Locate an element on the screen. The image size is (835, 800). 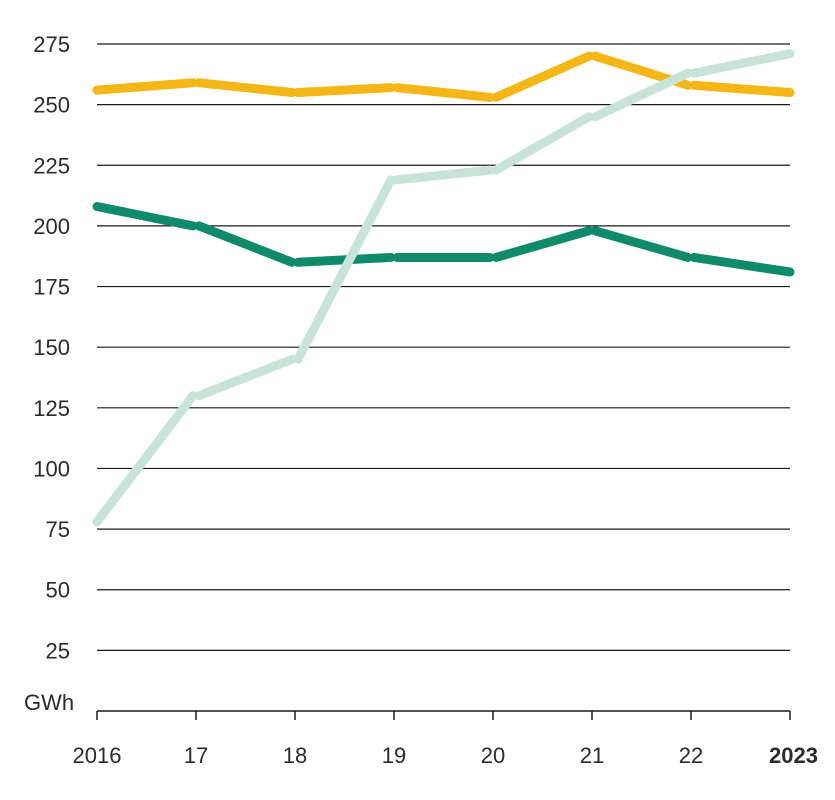
x-tick-labels: 2016 17 18 19 20 21 22 2023 is located at coordinates (445, 755).